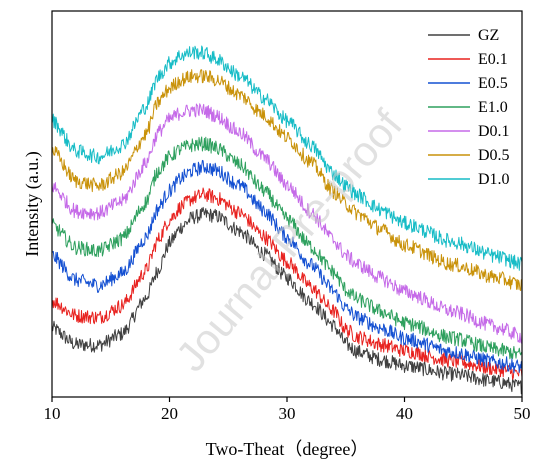  What do you see at coordinates (493, 59) in the screenshot?
I see `legend-label-E0.1: E0.1` at bounding box center [493, 59].